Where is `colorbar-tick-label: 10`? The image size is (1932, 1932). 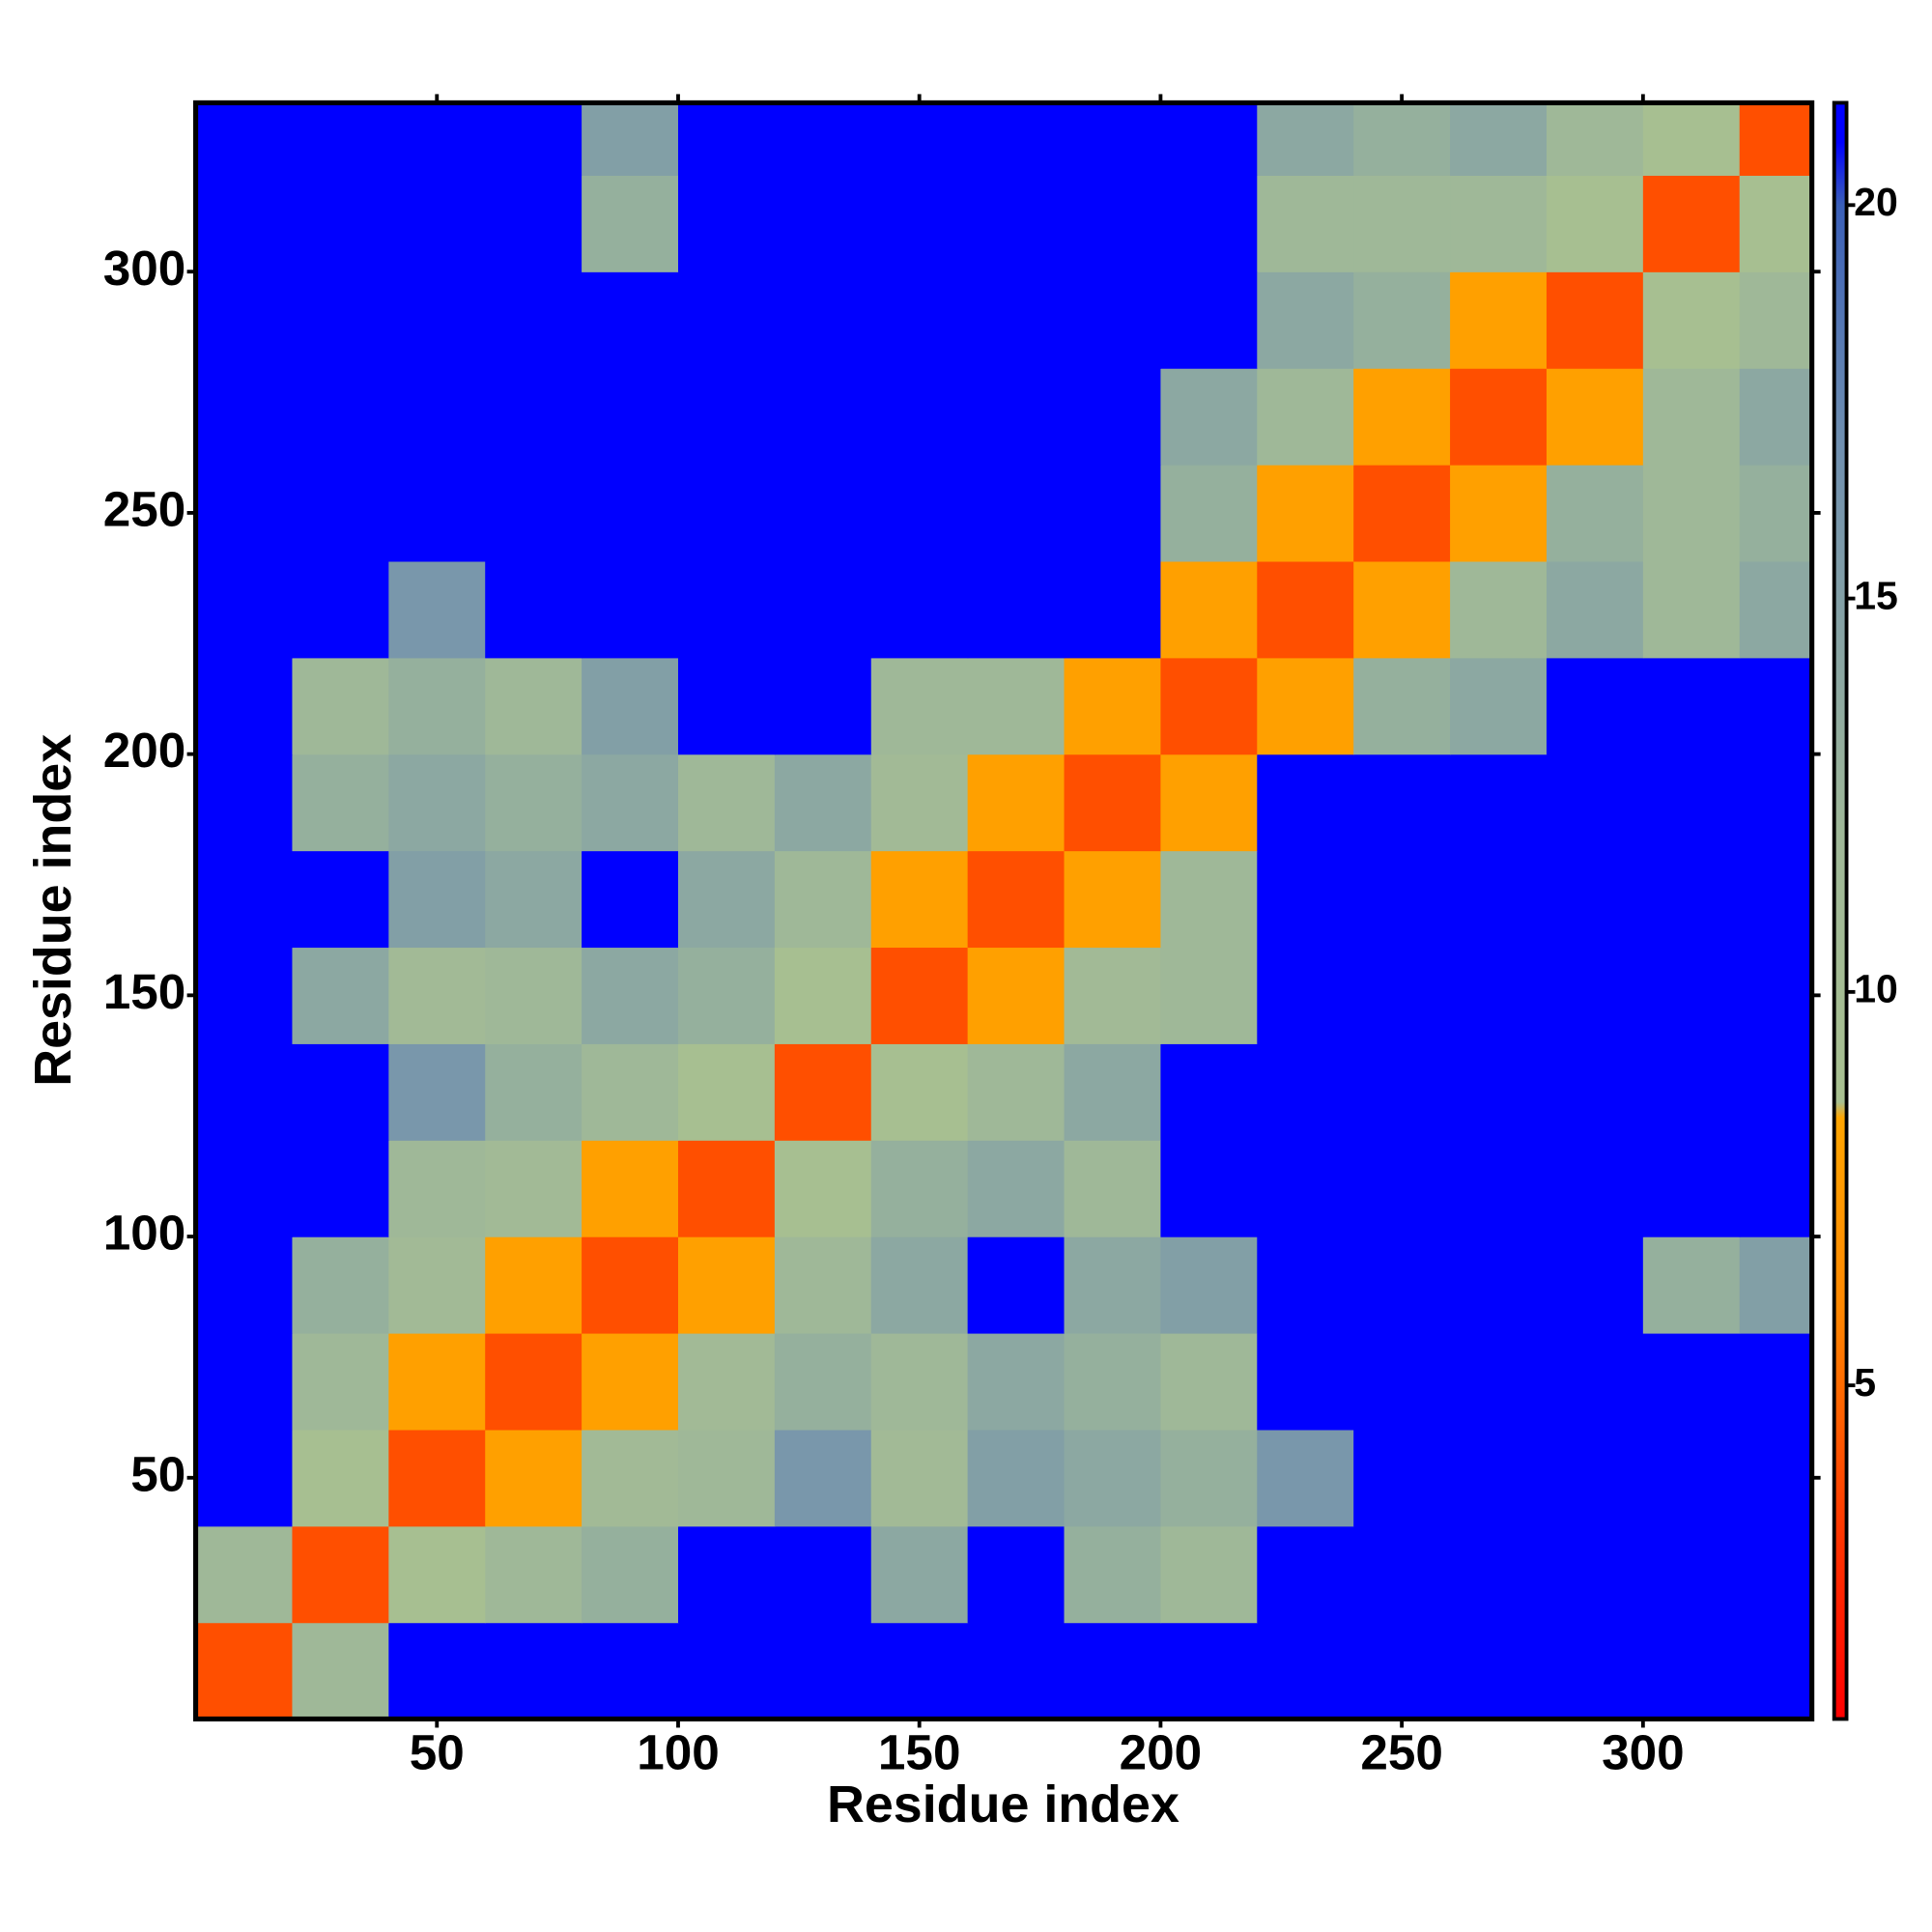 colorbar-tick-label: 10 is located at coordinates (1876, 989).